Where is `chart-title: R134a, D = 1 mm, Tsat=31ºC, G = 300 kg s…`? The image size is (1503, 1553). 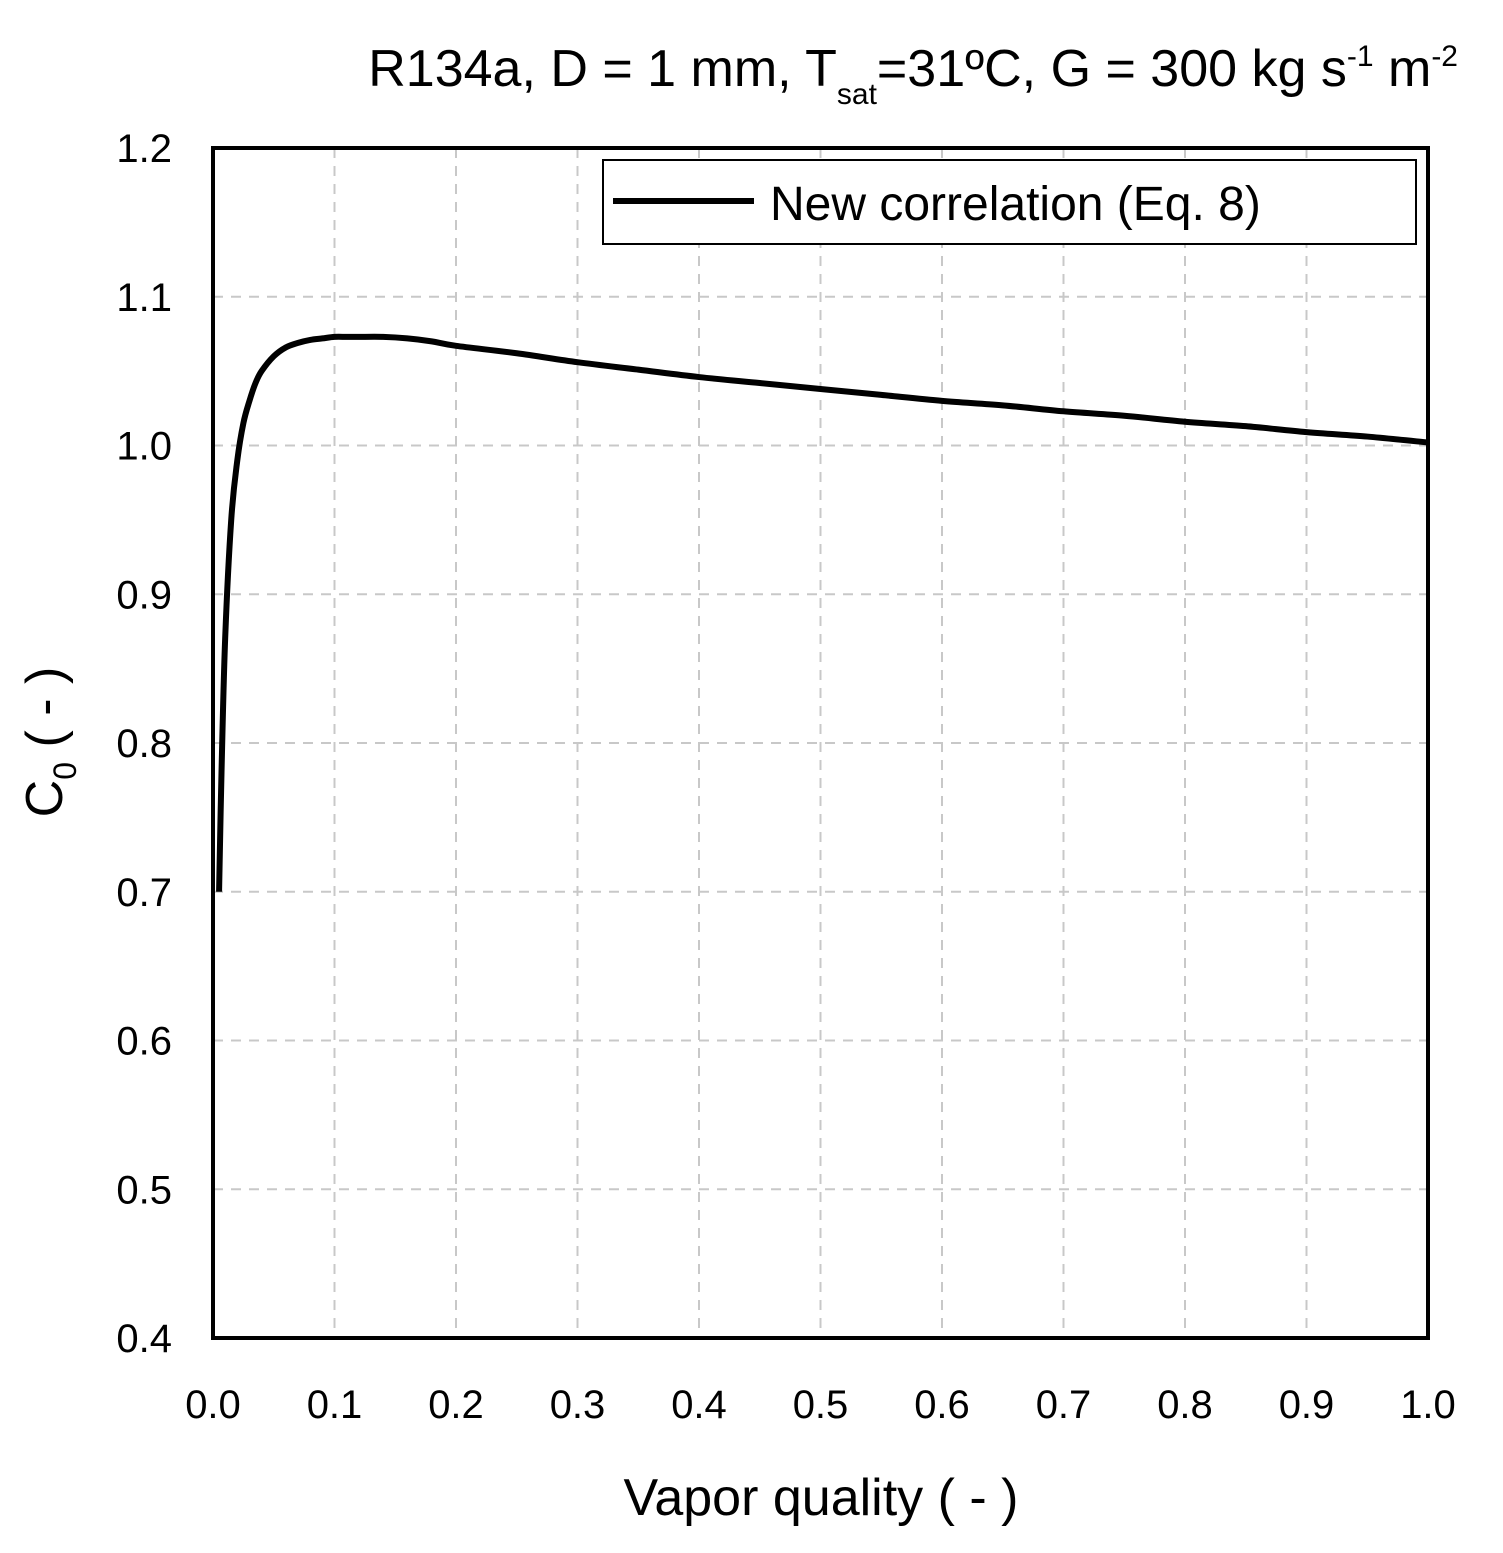
chart-title: R134a, D = 1 mm, Tsat=31ºC, G = 300 kg s… is located at coordinates (913, 75).